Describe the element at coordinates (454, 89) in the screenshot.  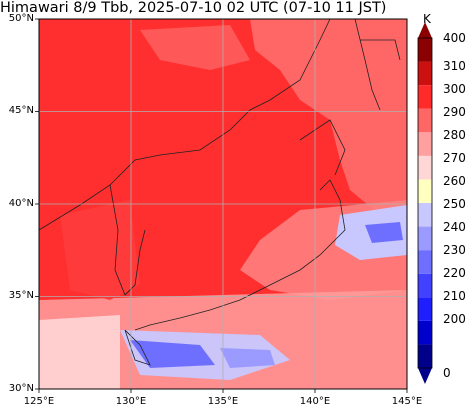
I see `colorbar-tick-300: 300` at that location.